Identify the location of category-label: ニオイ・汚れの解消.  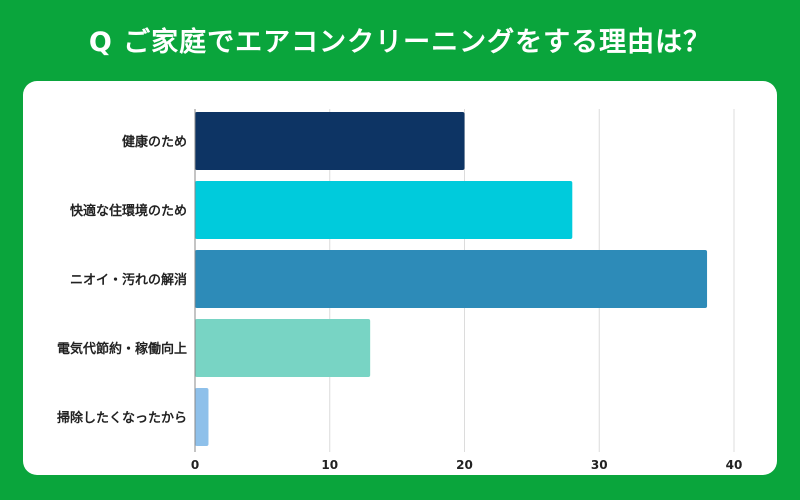
(128, 280).